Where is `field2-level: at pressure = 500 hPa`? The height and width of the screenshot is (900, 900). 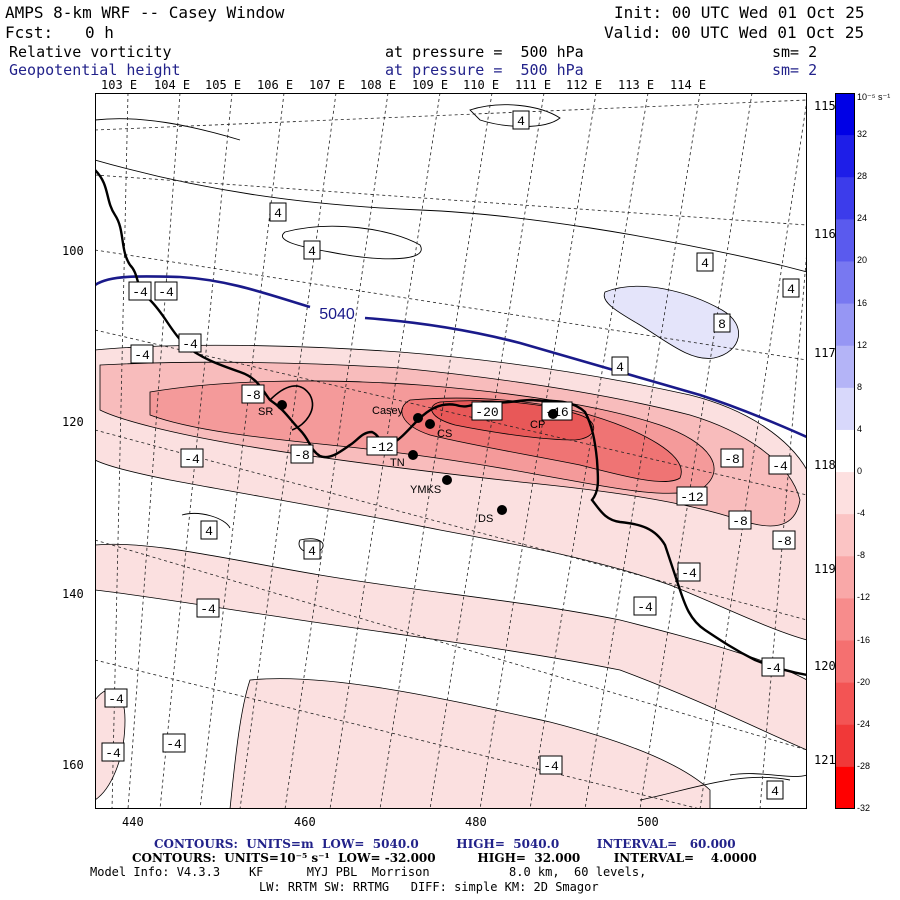 field2-level: at pressure = 500 hPa is located at coordinates (484, 70).